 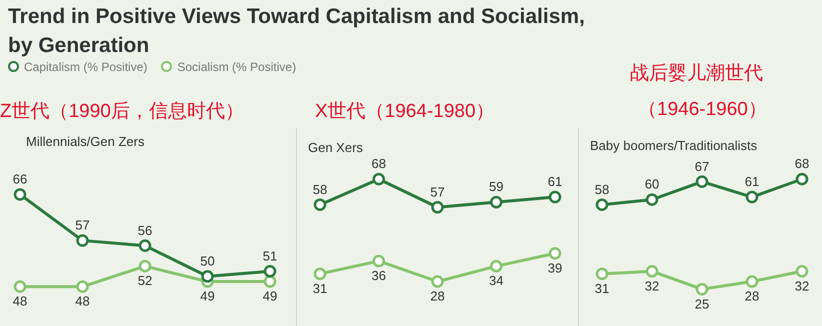 What do you see at coordinates (405, 112) in the screenshot?
I see `text: X世代（1964-1980）` at bounding box center [405, 112].